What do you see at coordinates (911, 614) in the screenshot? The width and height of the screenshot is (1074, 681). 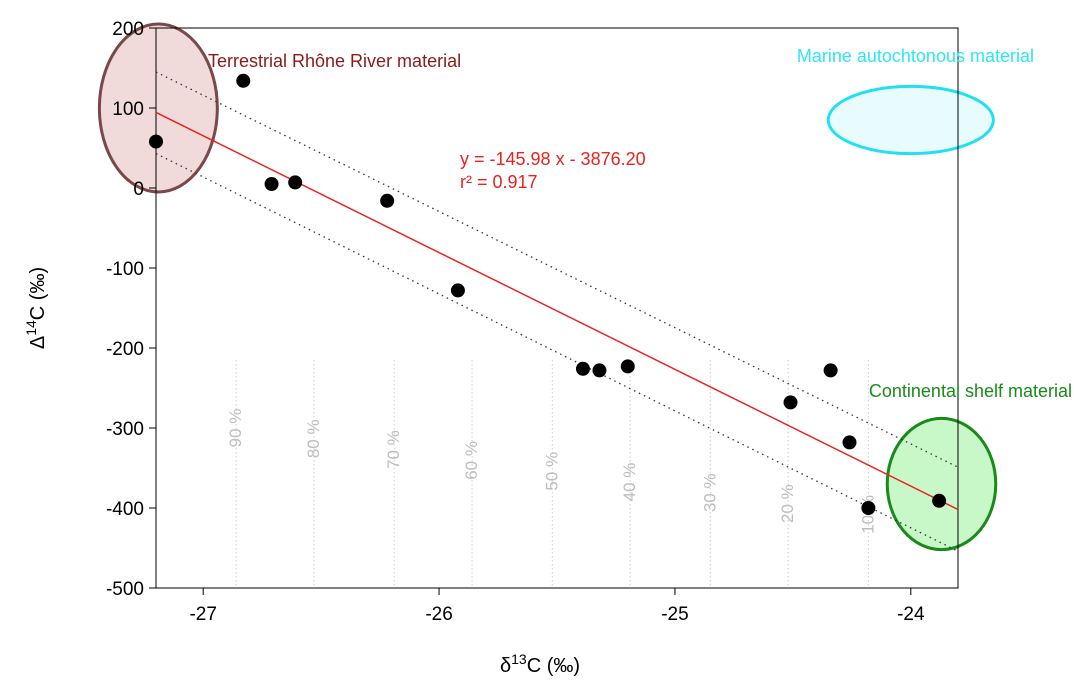 I see `x-tick-label: -24` at bounding box center [911, 614].